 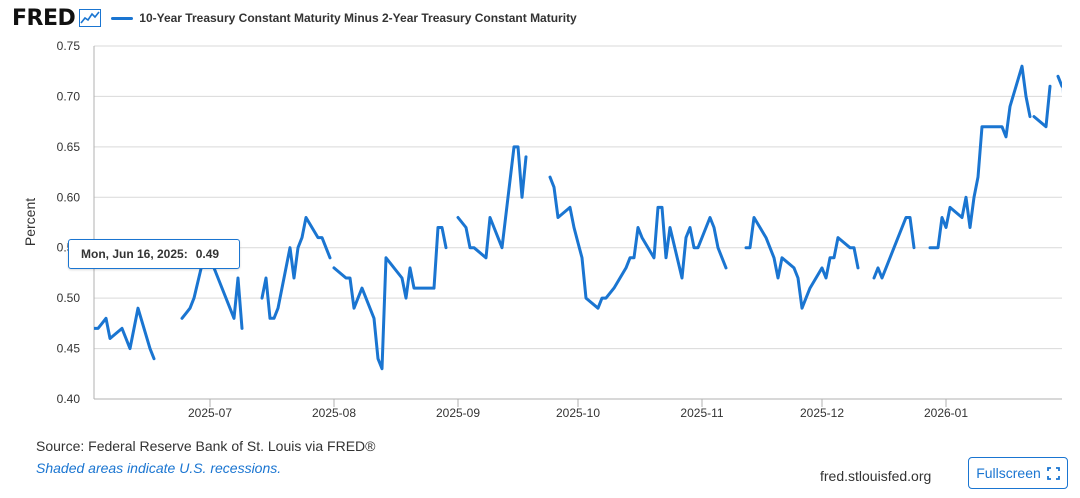 What do you see at coordinates (90, 18) in the screenshot?
I see `line-chart-icon` at bounding box center [90, 18].